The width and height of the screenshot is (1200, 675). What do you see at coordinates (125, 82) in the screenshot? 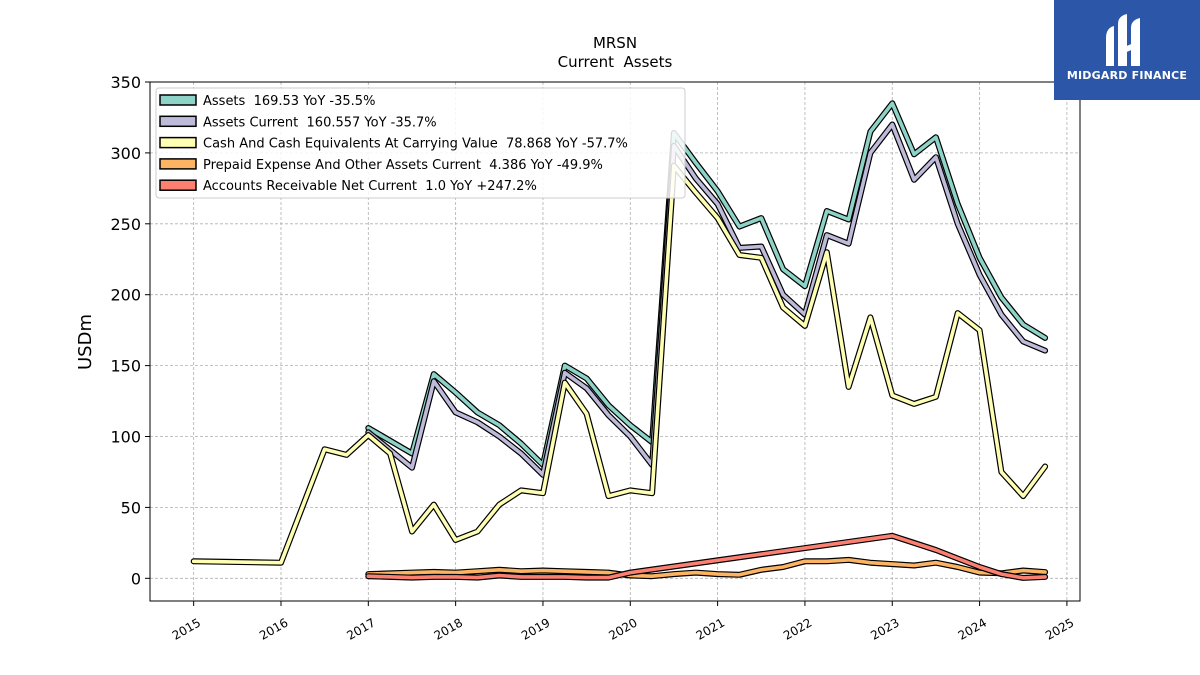
I see `y-tick-label: 350` at bounding box center [125, 82].